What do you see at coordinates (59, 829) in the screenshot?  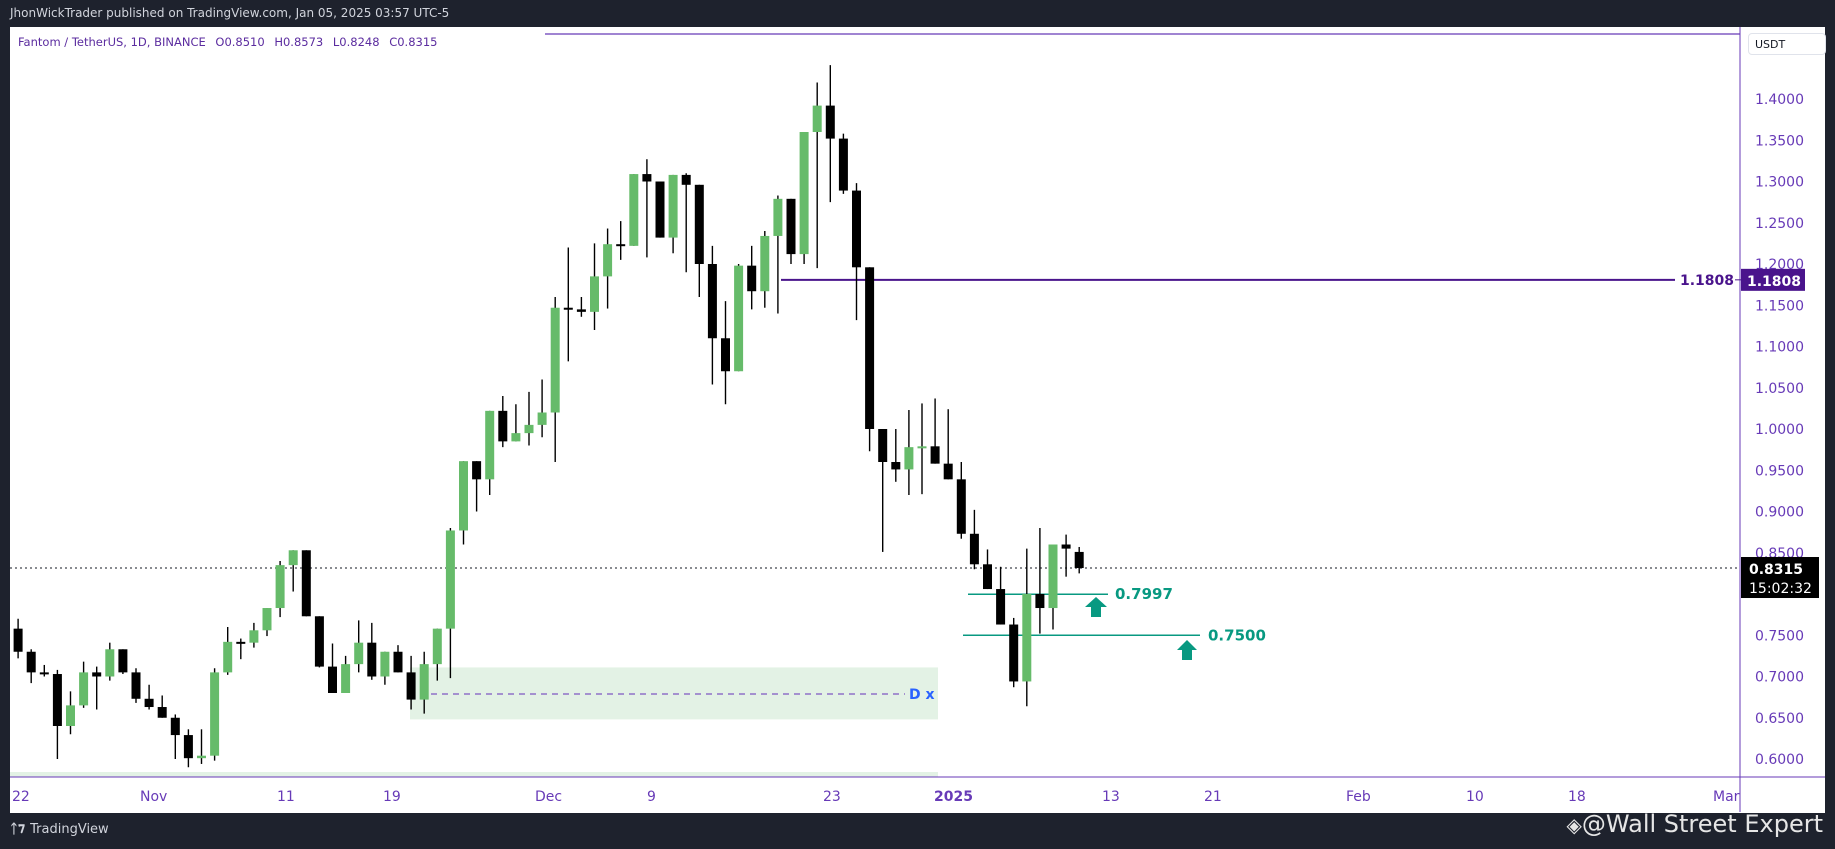 I see `tradingview-logo: ᛏ𝟕 TradingView` at bounding box center [59, 829].